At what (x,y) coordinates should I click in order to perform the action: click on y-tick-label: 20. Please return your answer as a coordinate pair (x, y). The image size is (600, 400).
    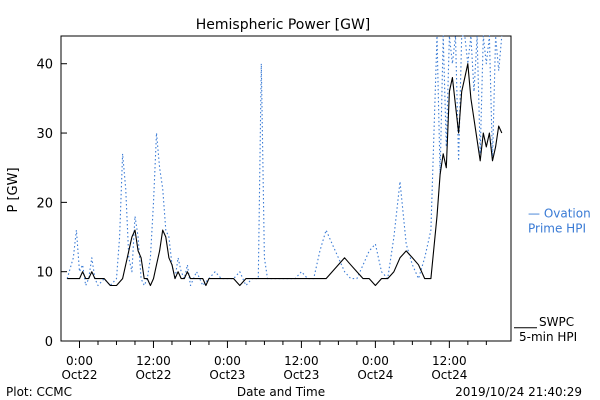
    Looking at the image, I should click on (44, 203).